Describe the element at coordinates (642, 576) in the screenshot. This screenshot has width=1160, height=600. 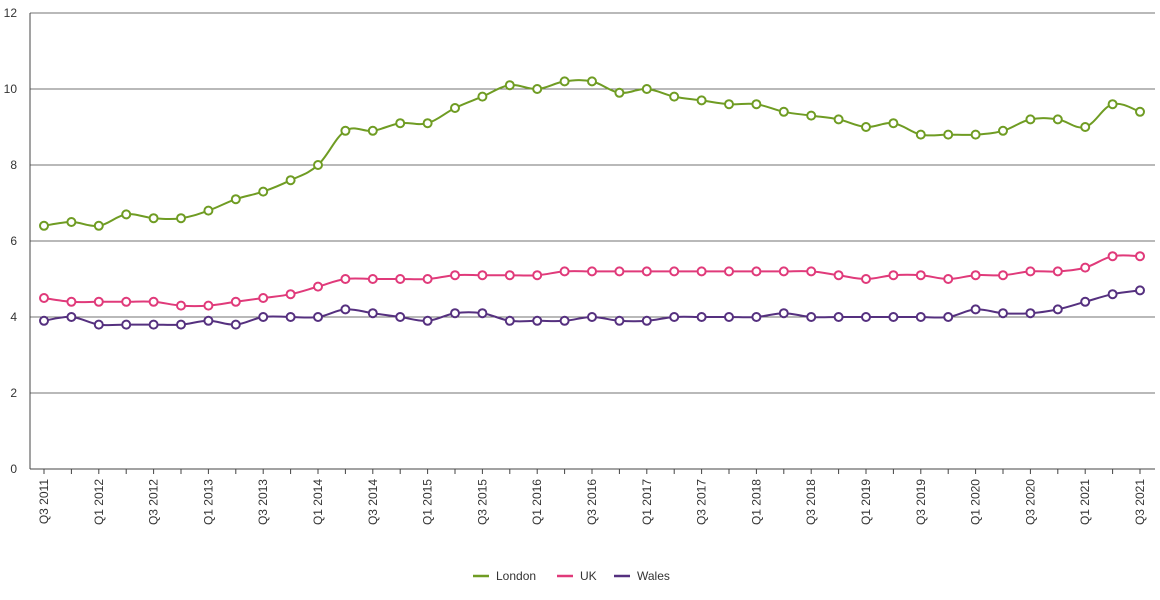
I see `legend-item-wales: Wales` at that location.